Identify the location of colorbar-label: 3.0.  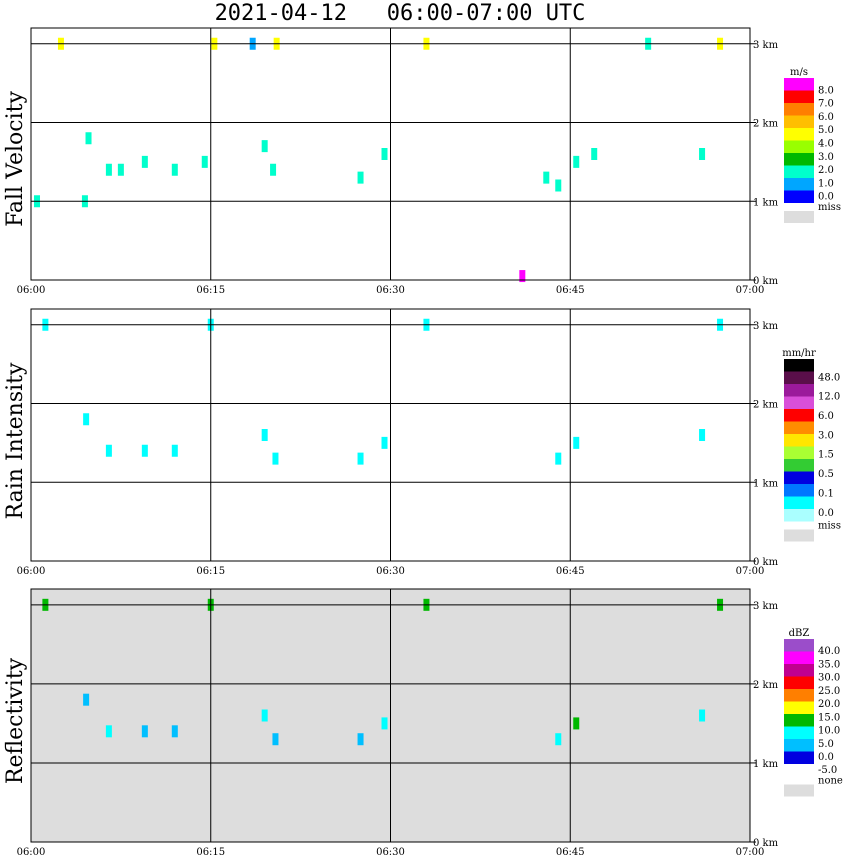
(826, 157).